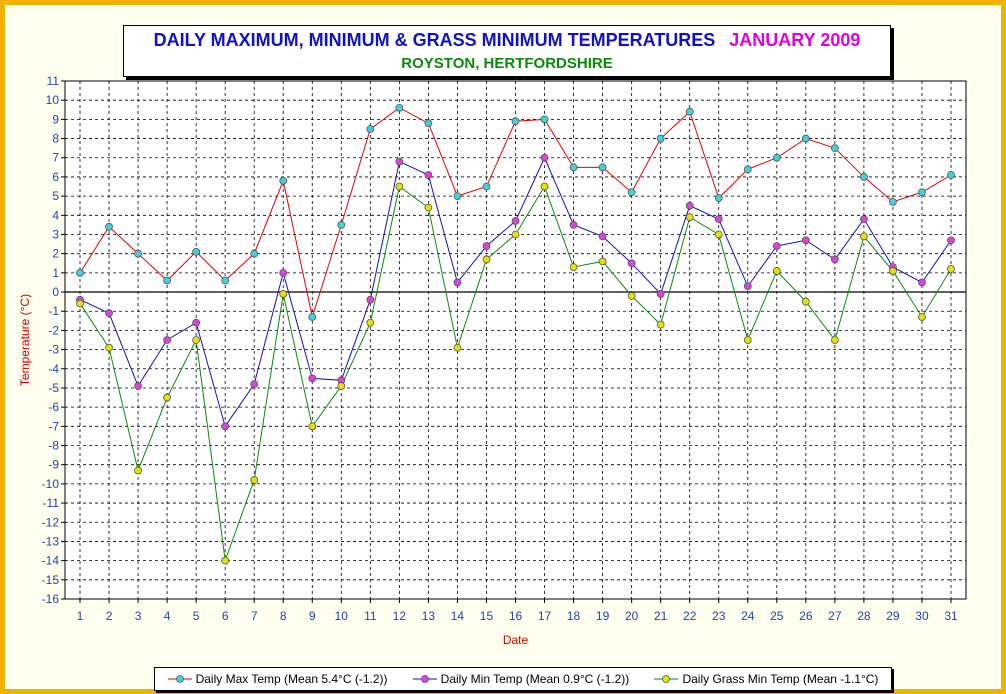  Describe the element at coordinates (53, 330) in the screenshot. I see `y-tick-label: -2` at that location.